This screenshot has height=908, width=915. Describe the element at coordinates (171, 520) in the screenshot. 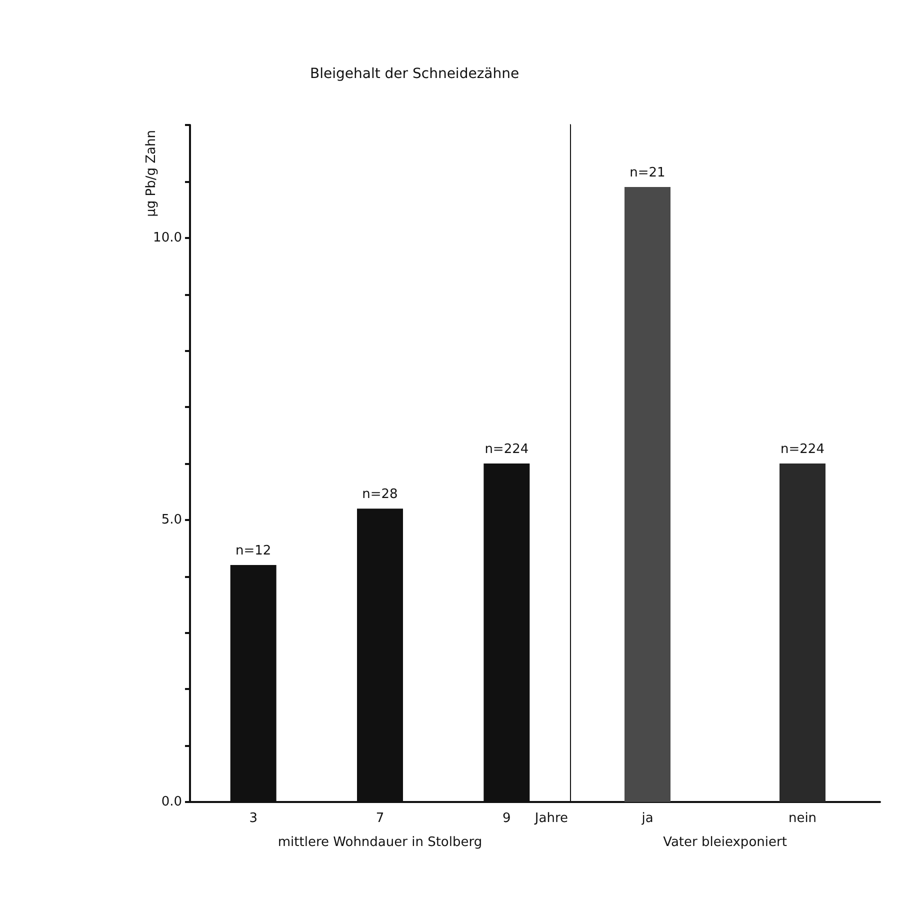

I see `y-tick-label: 5.0` at that location.